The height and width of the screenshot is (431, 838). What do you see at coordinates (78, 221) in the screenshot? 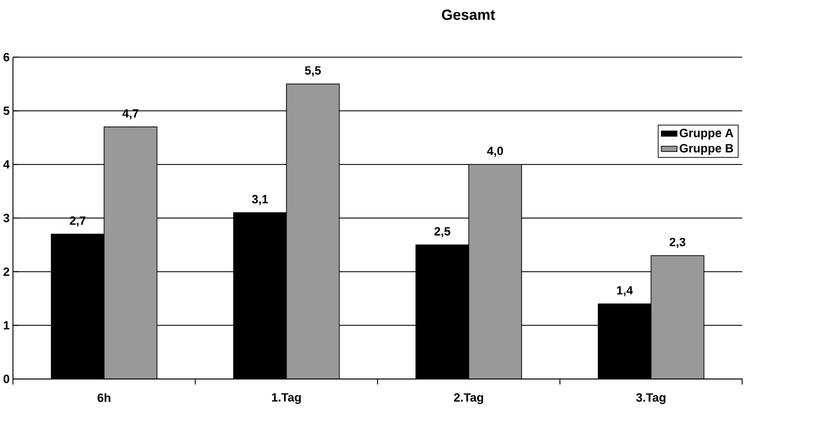
I see `data-label: 2,7` at bounding box center [78, 221].